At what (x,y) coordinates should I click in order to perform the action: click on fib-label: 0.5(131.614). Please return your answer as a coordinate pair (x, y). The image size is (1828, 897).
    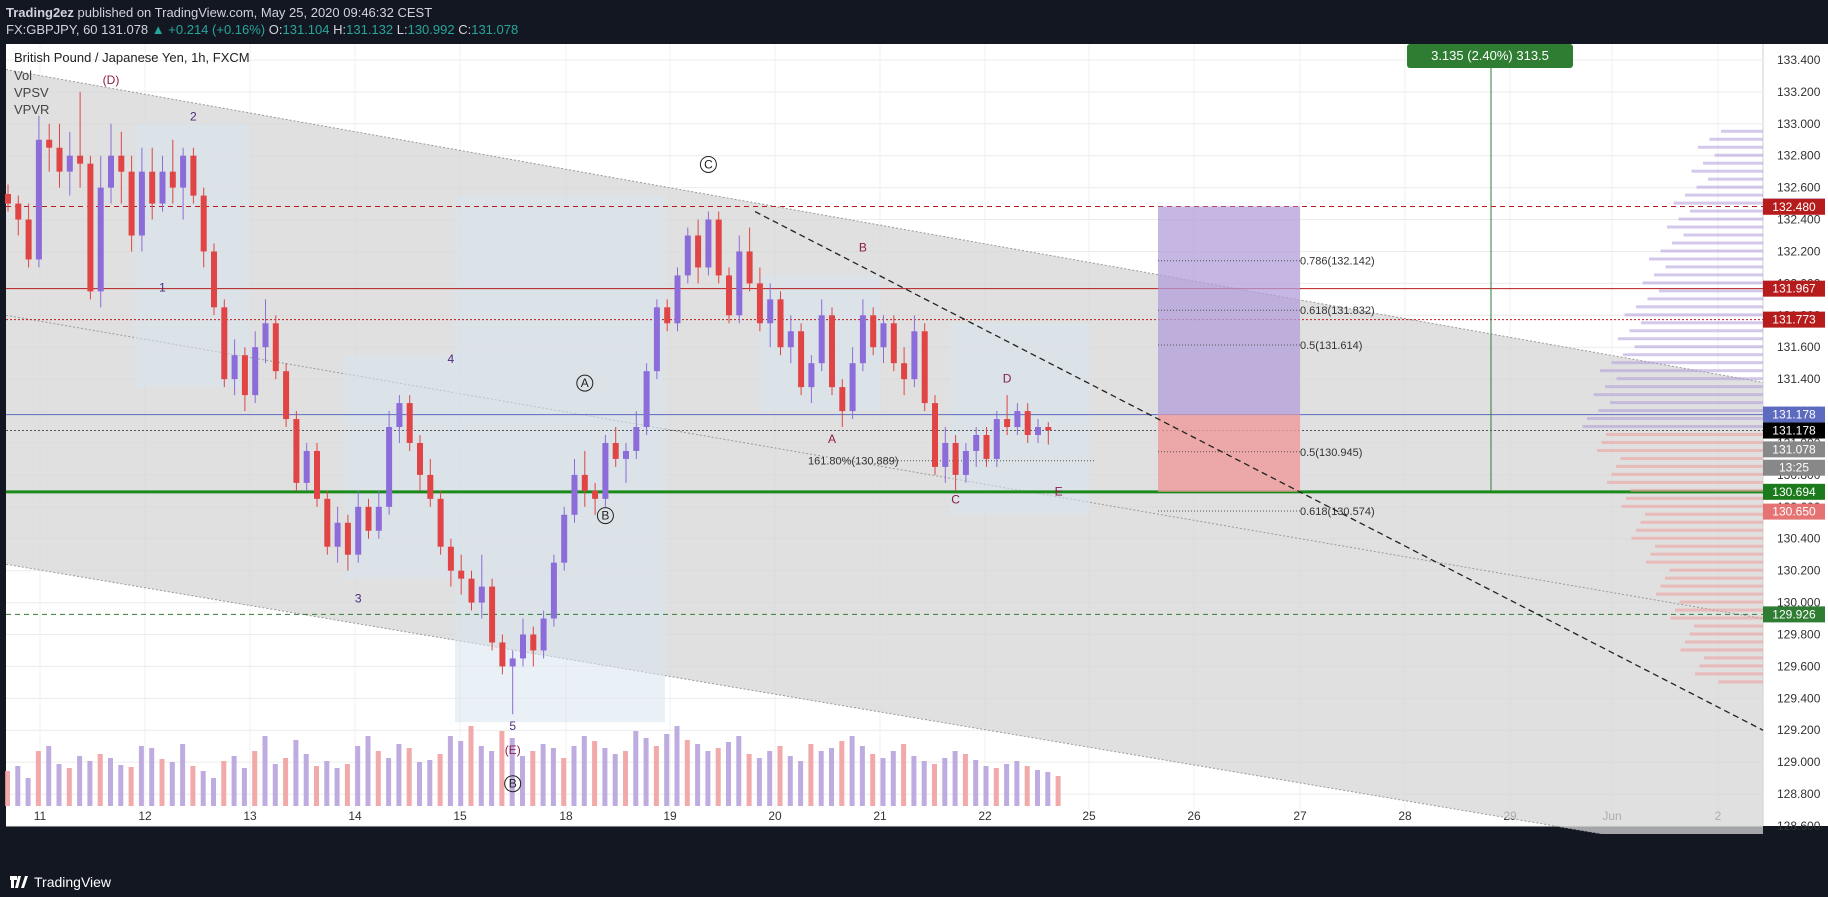
    Looking at the image, I should click on (1331, 346).